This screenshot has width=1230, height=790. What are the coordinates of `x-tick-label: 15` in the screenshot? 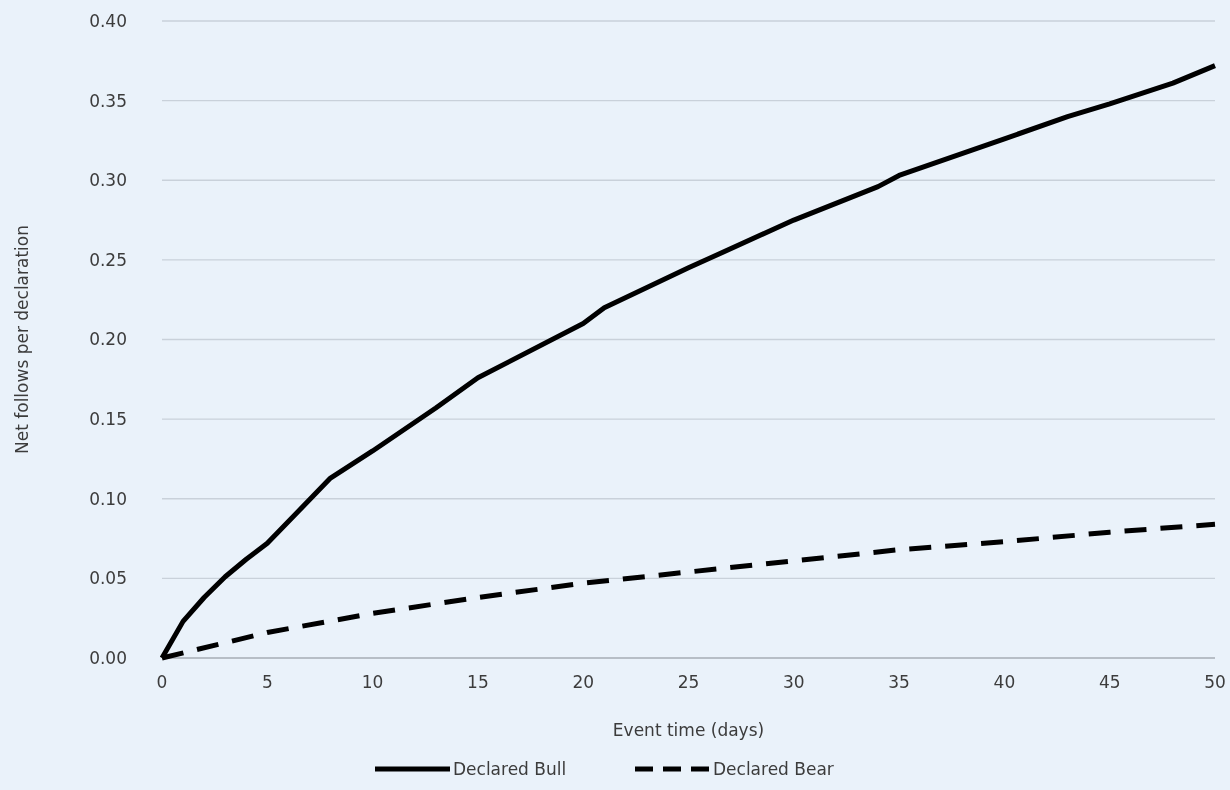 It's located at (478, 682).